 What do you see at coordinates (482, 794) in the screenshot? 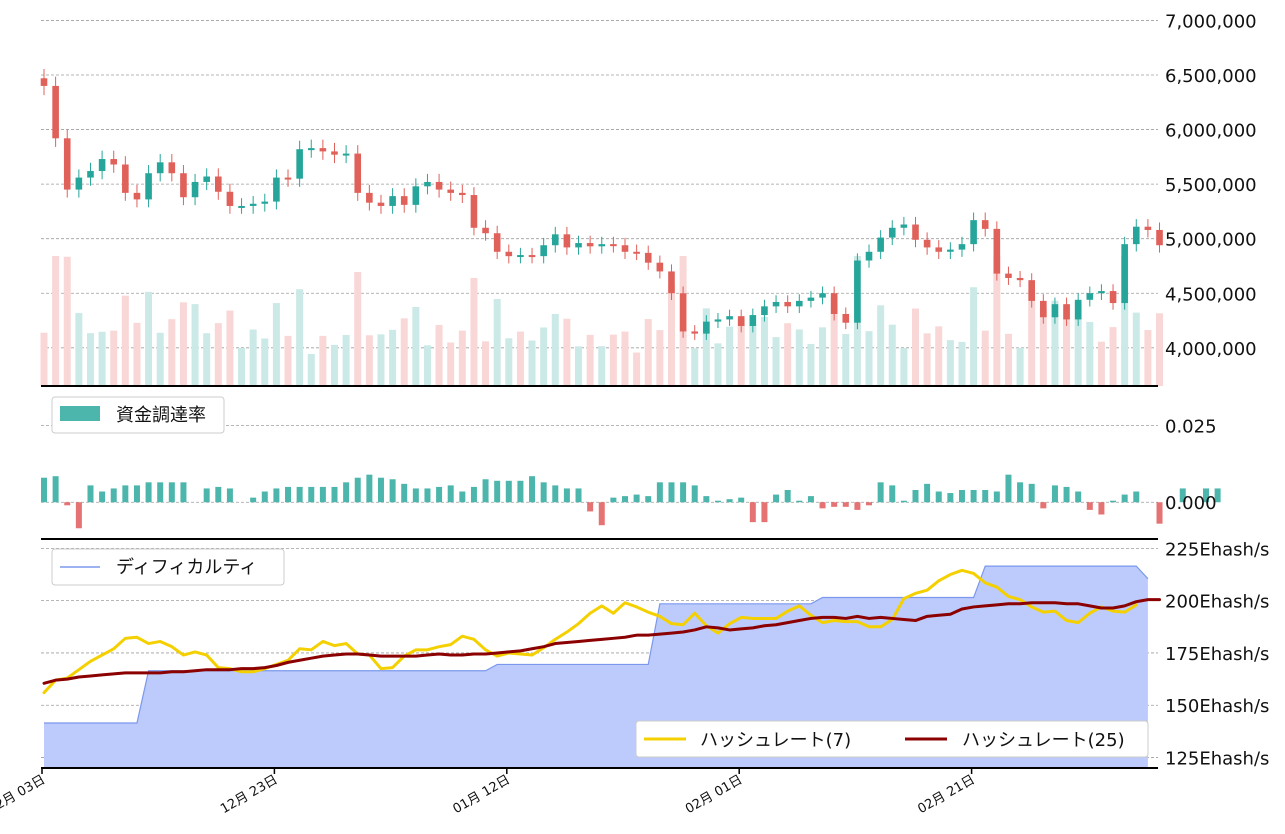
I see `x-tick-label: 01月 12日` at bounding box center [482, 794].